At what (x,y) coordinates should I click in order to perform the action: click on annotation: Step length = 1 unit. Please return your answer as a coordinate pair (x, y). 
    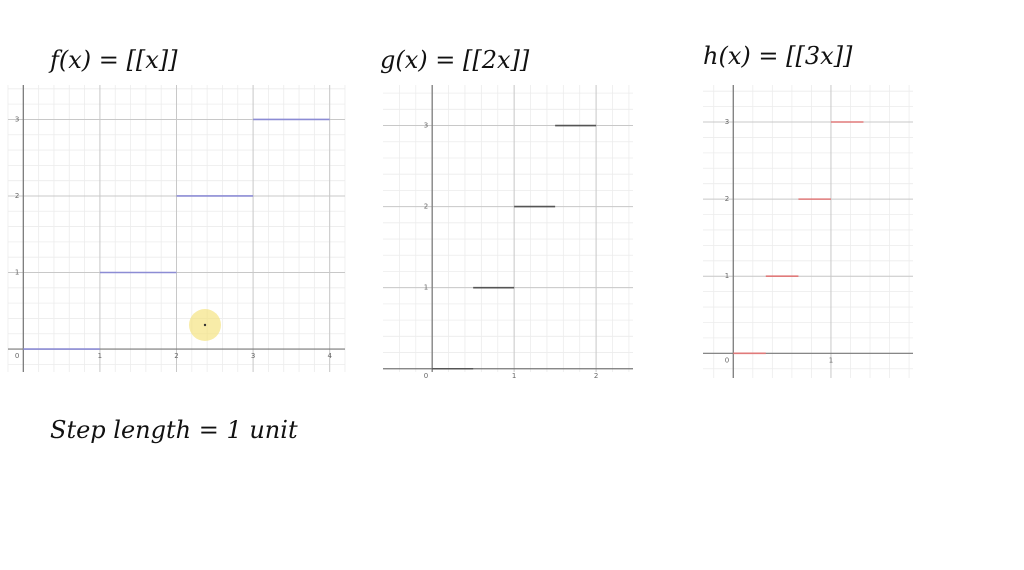
    Looking at the image, I should click on (174, 430).